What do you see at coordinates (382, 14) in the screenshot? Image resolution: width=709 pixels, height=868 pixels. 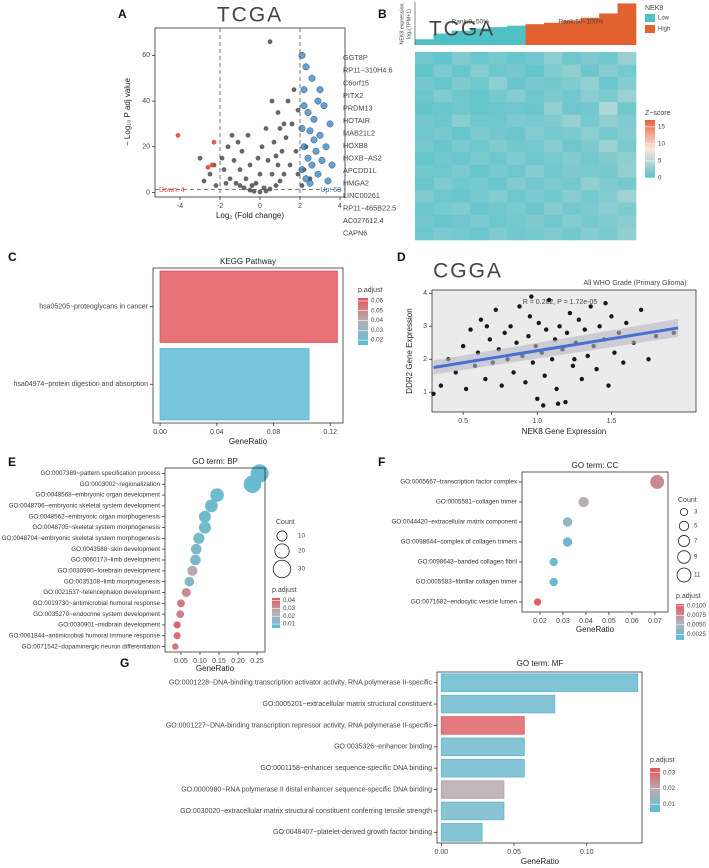 I see `panel-letter: B` at bounding box center [382, 14].